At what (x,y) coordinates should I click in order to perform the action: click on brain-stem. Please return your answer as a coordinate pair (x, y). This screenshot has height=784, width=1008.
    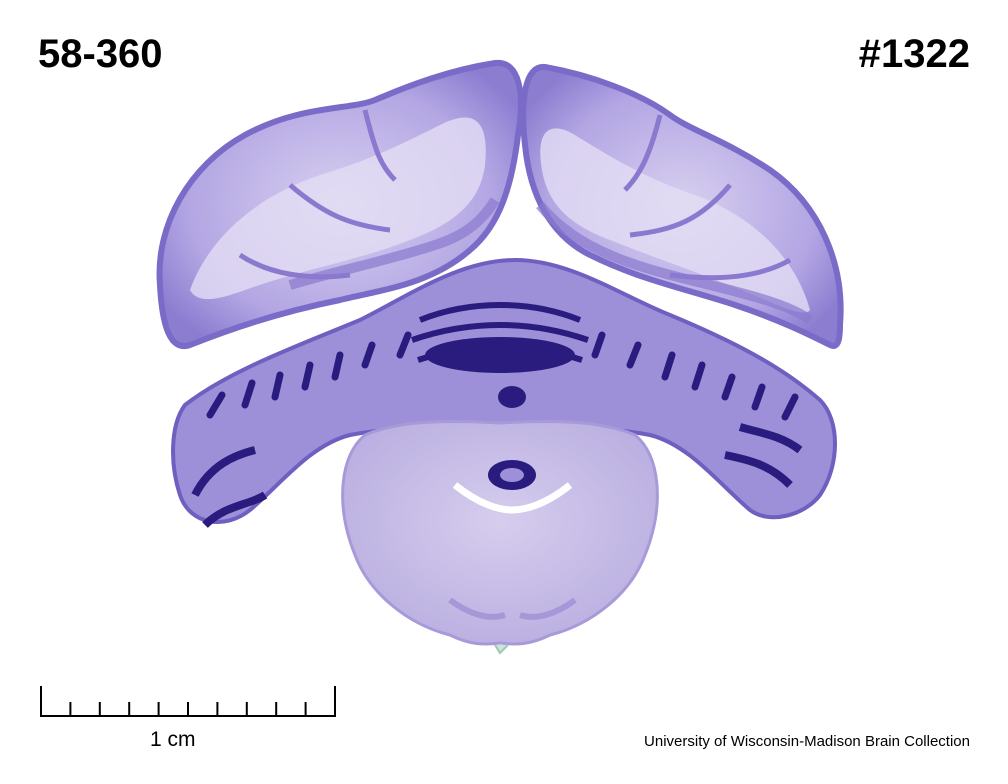
    Looking at the image, I should click on (500, 537).